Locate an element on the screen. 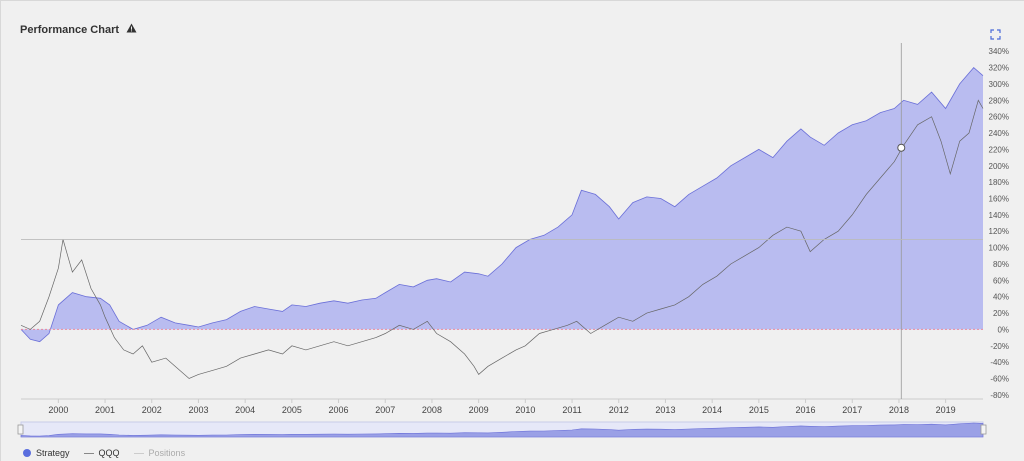 Image resolution: width=1024 pixels, height=461 pixels. legend-label: QQQ is located at coordinates (109, 453).